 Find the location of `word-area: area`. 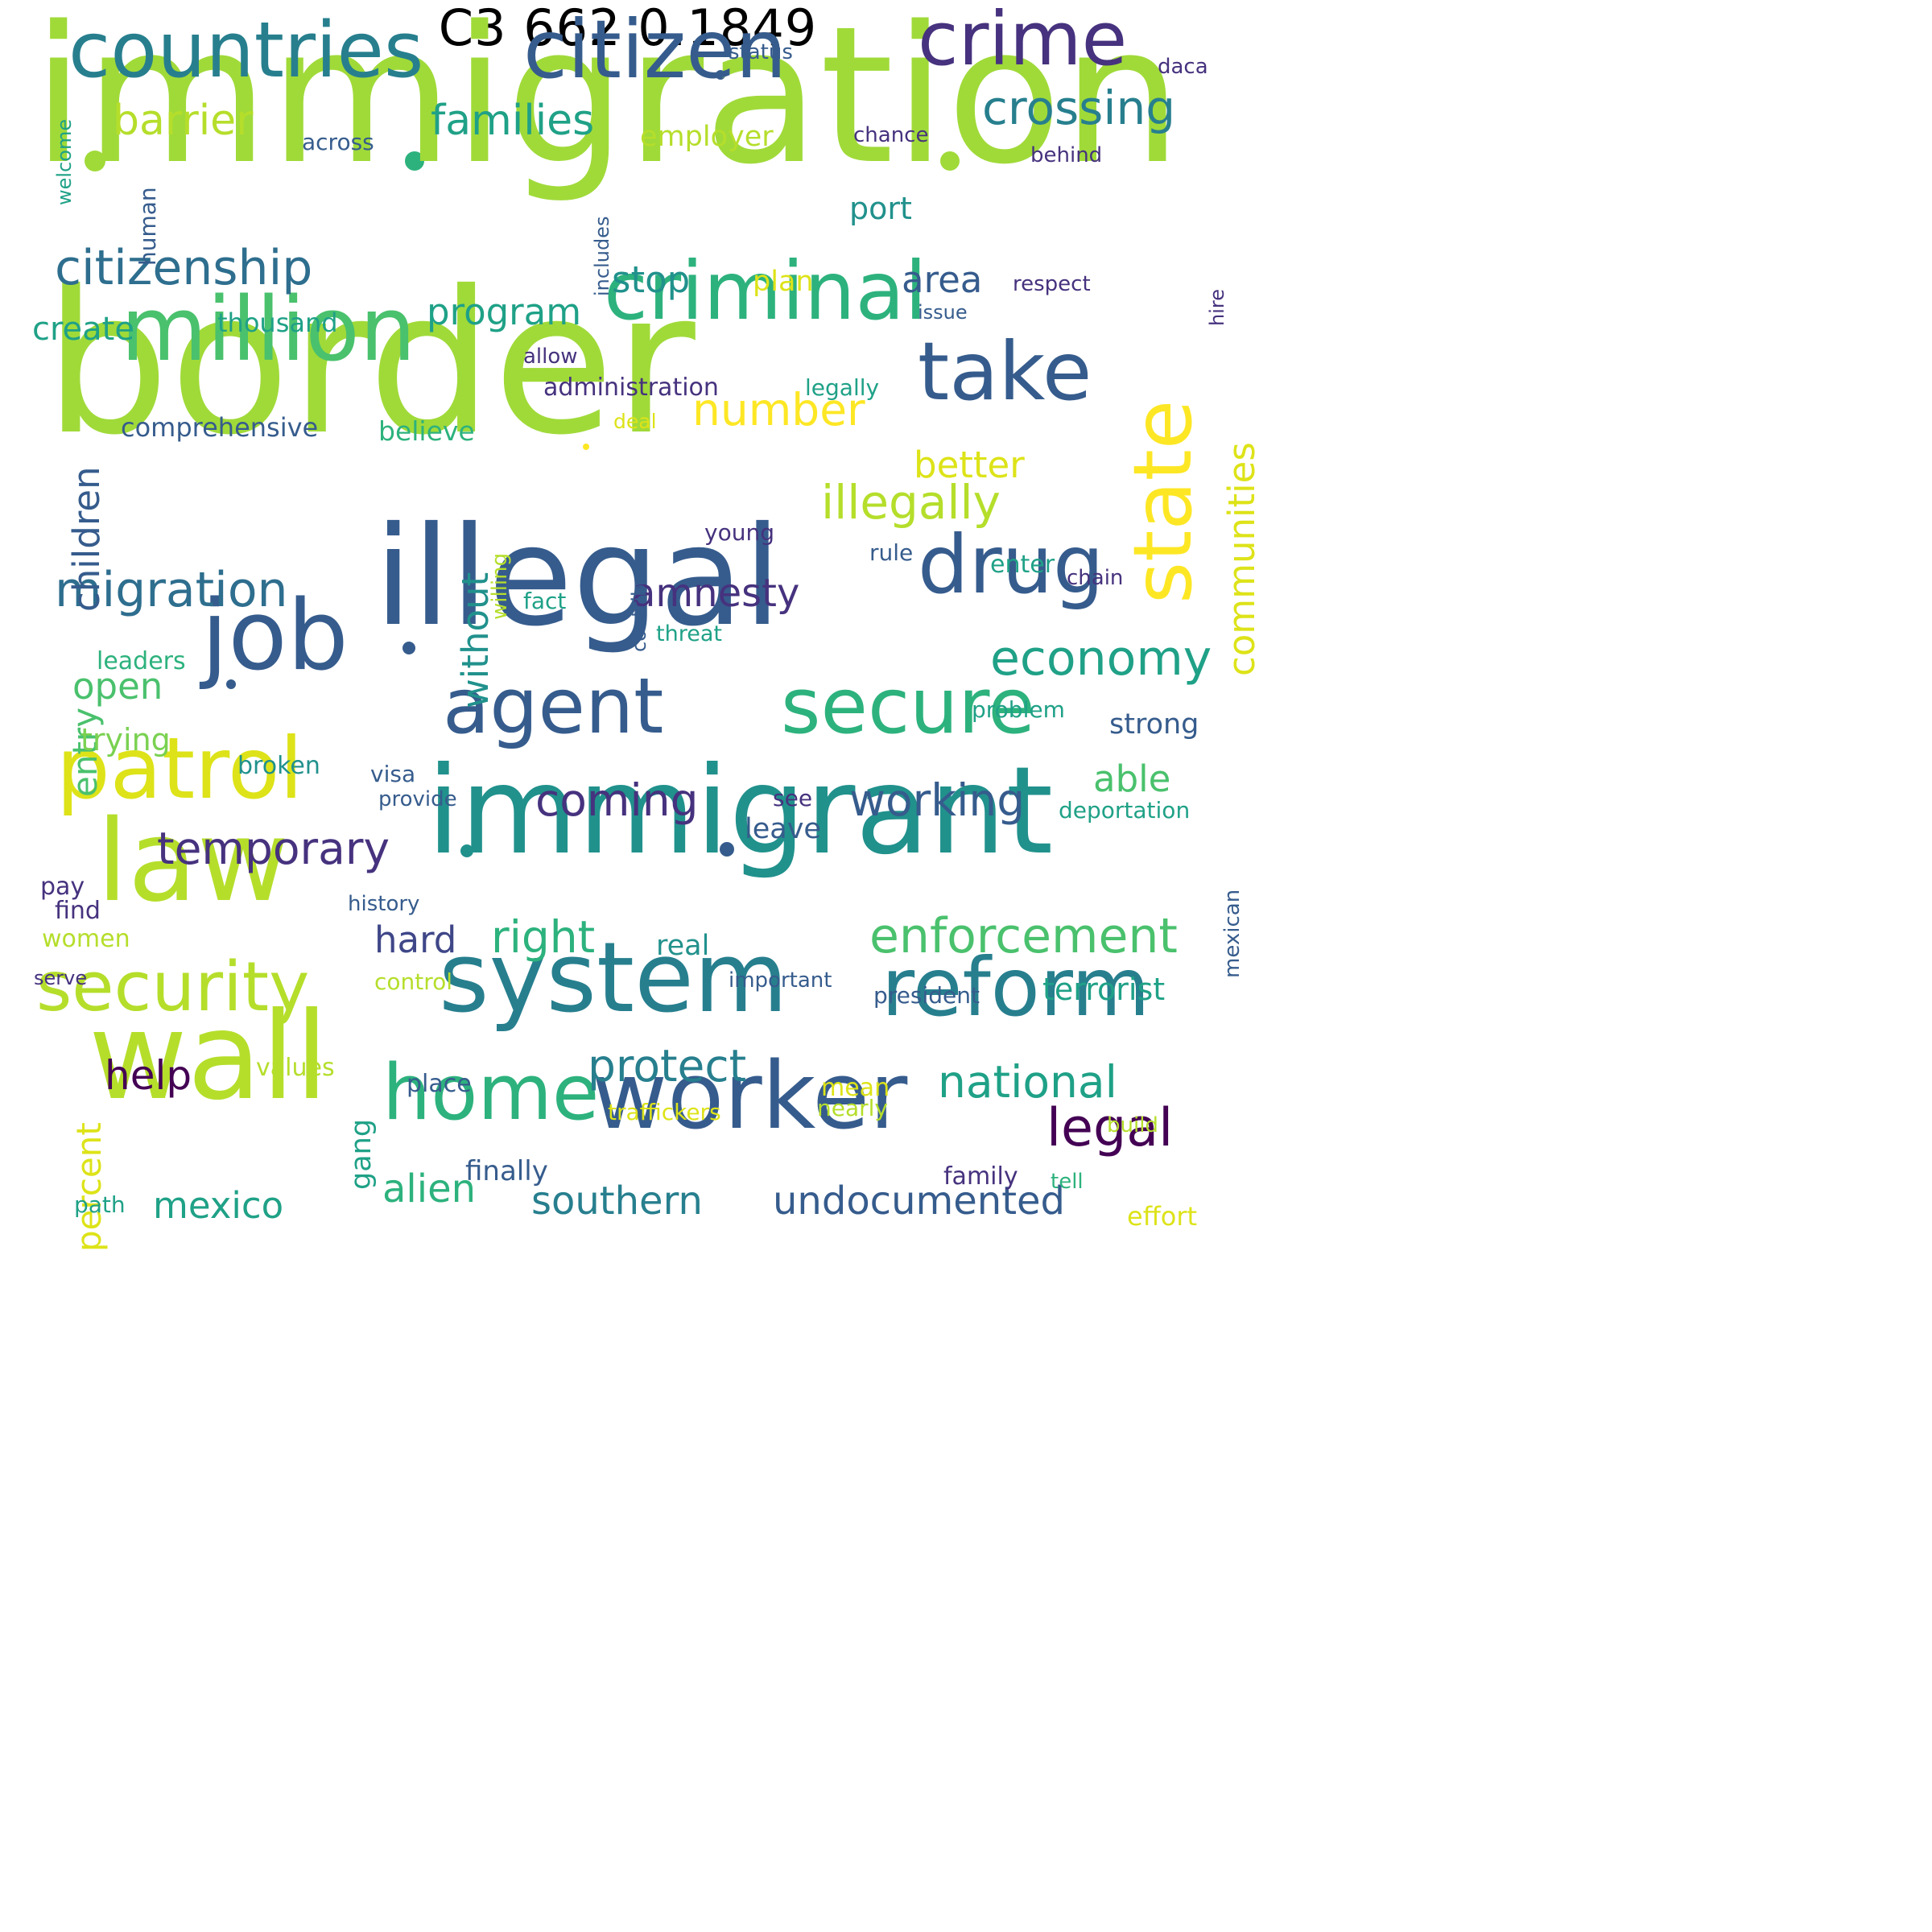

word-area: area is located at coordinates (942, 279).